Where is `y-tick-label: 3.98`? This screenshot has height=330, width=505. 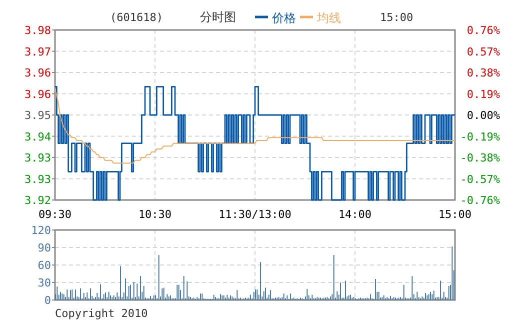
y-tick-label: 3.98 is located at coordinates (37, 30).